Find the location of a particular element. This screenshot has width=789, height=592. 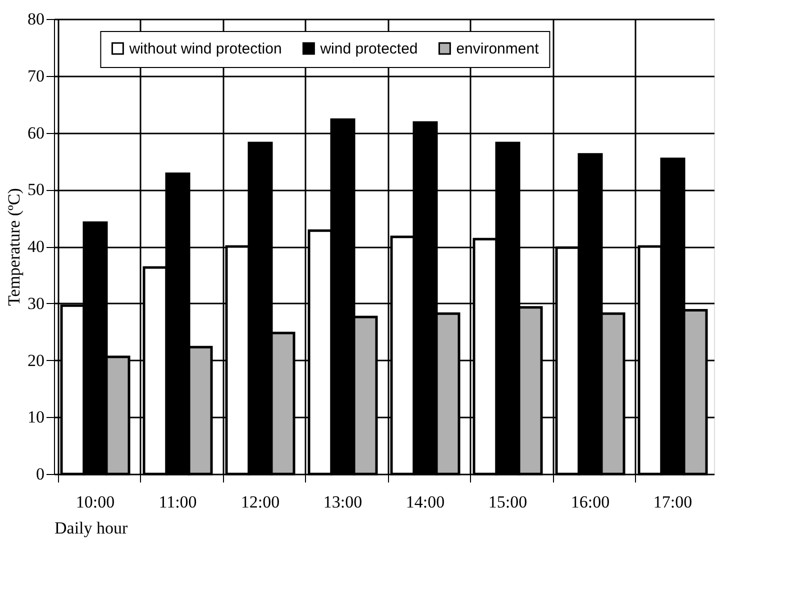

y-tick-label: 70 is located at coordinates (36, 76).